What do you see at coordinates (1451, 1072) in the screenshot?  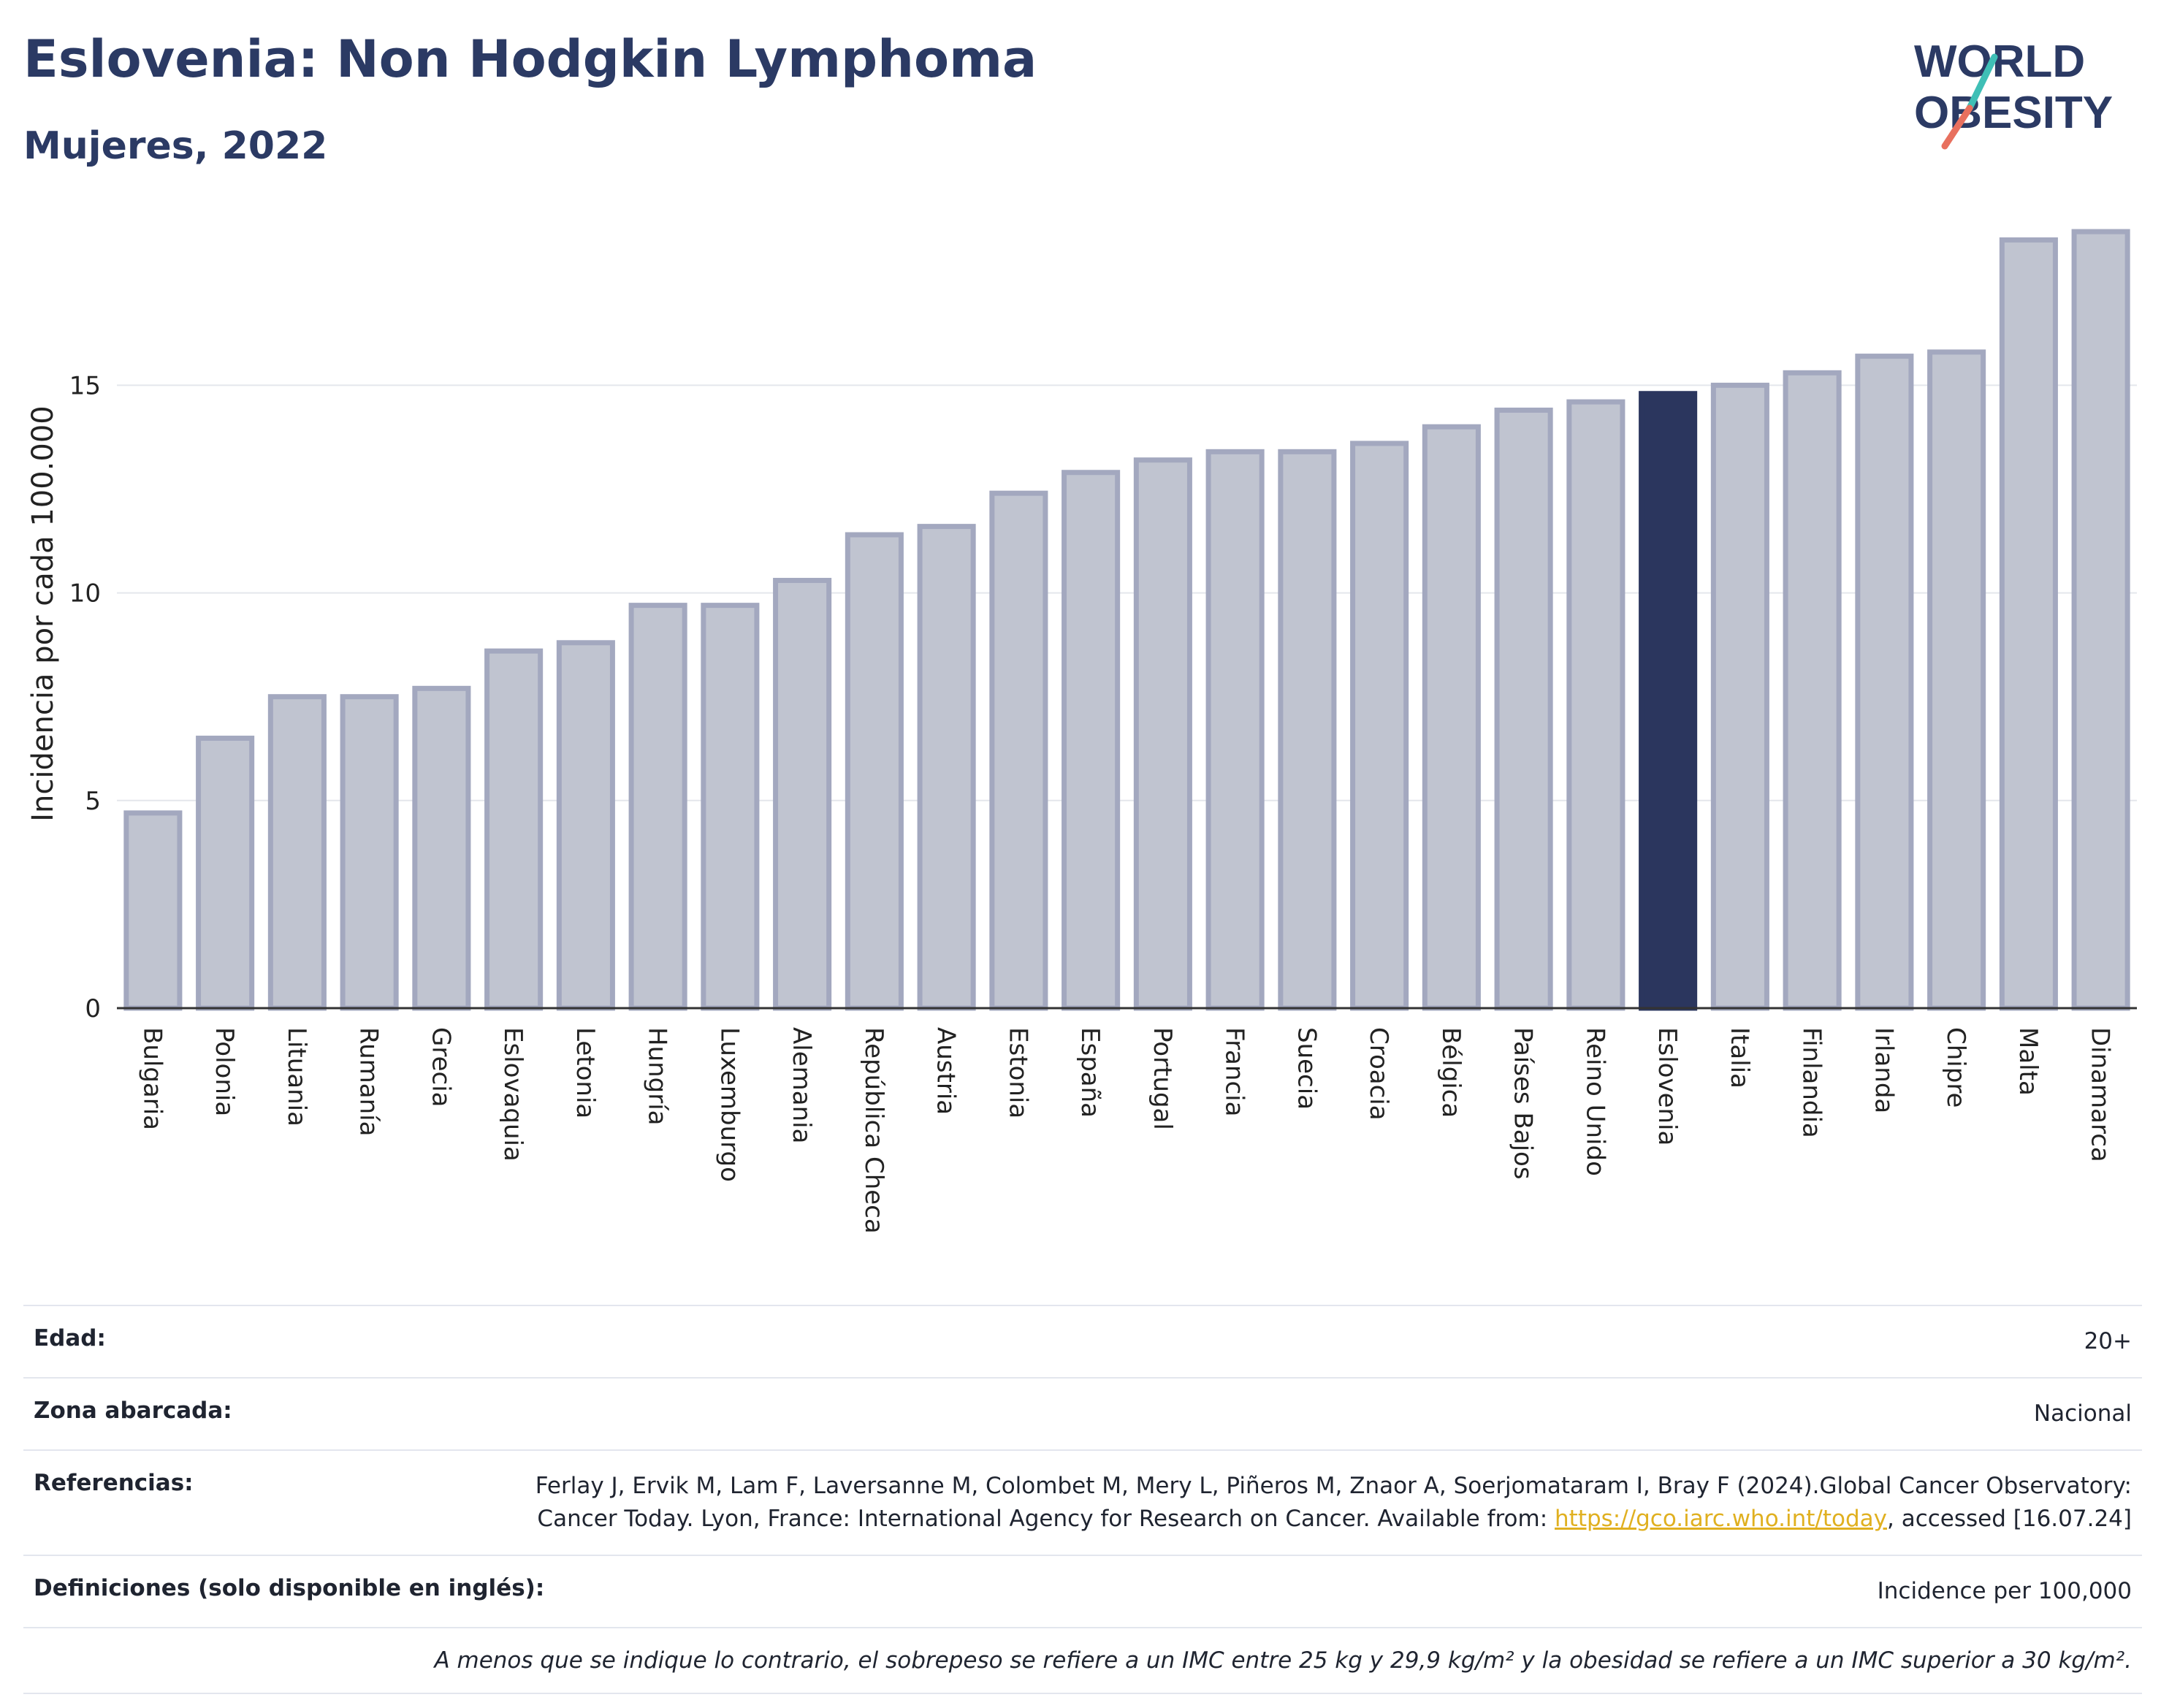 I see `x-tick-label: Bélgica` at bounding box center [1451, 1072].